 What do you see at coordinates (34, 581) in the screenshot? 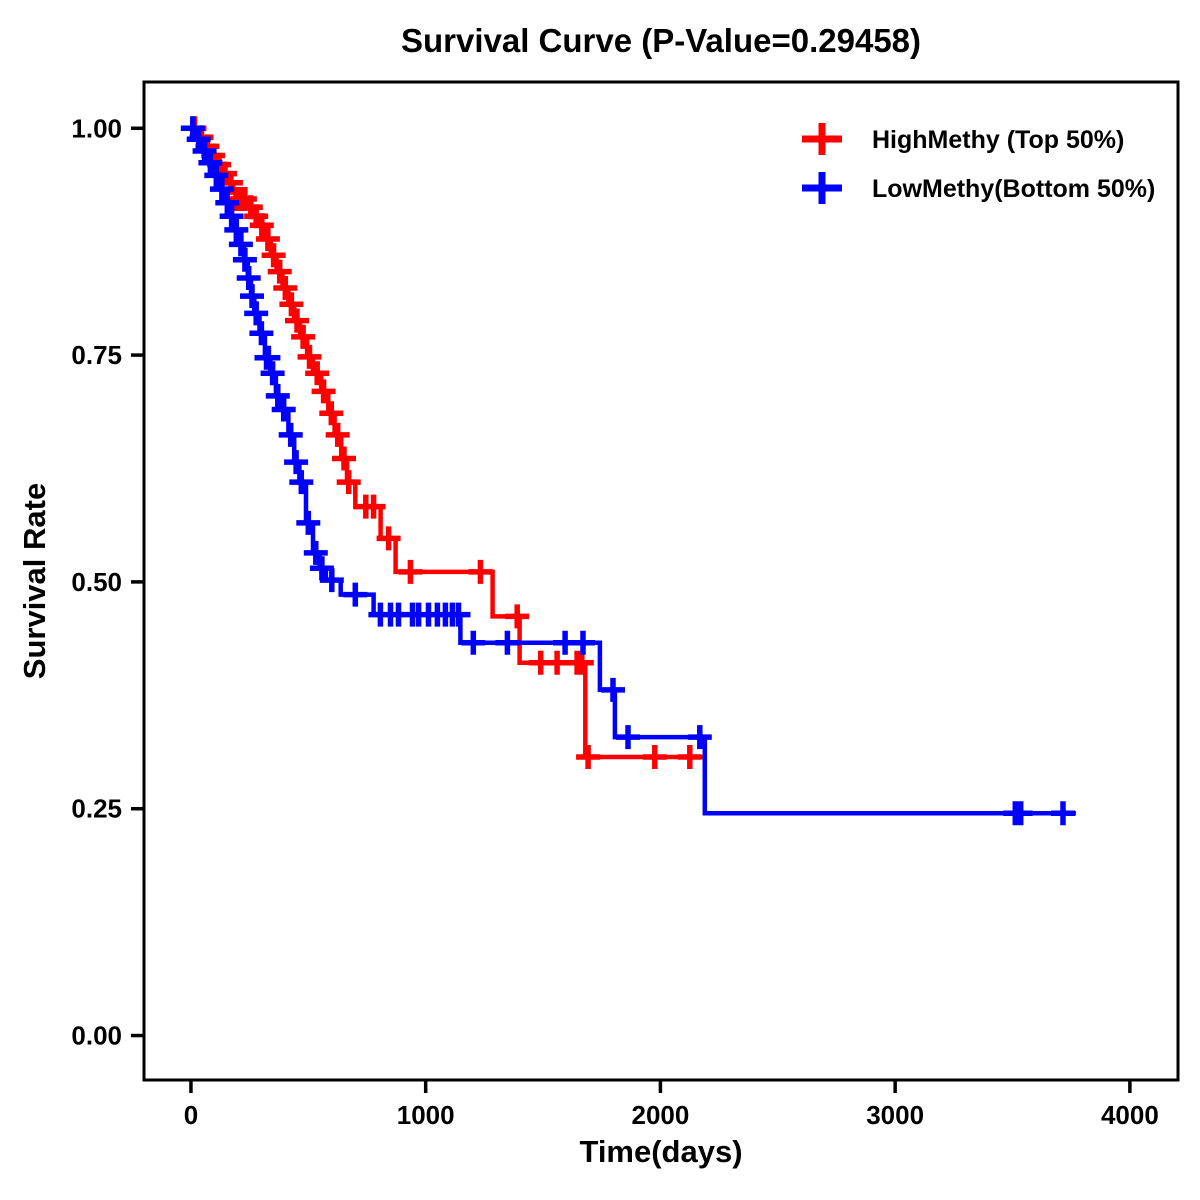
I see `y-axis-title: Survival Rate` at bounding box center [34, 581].